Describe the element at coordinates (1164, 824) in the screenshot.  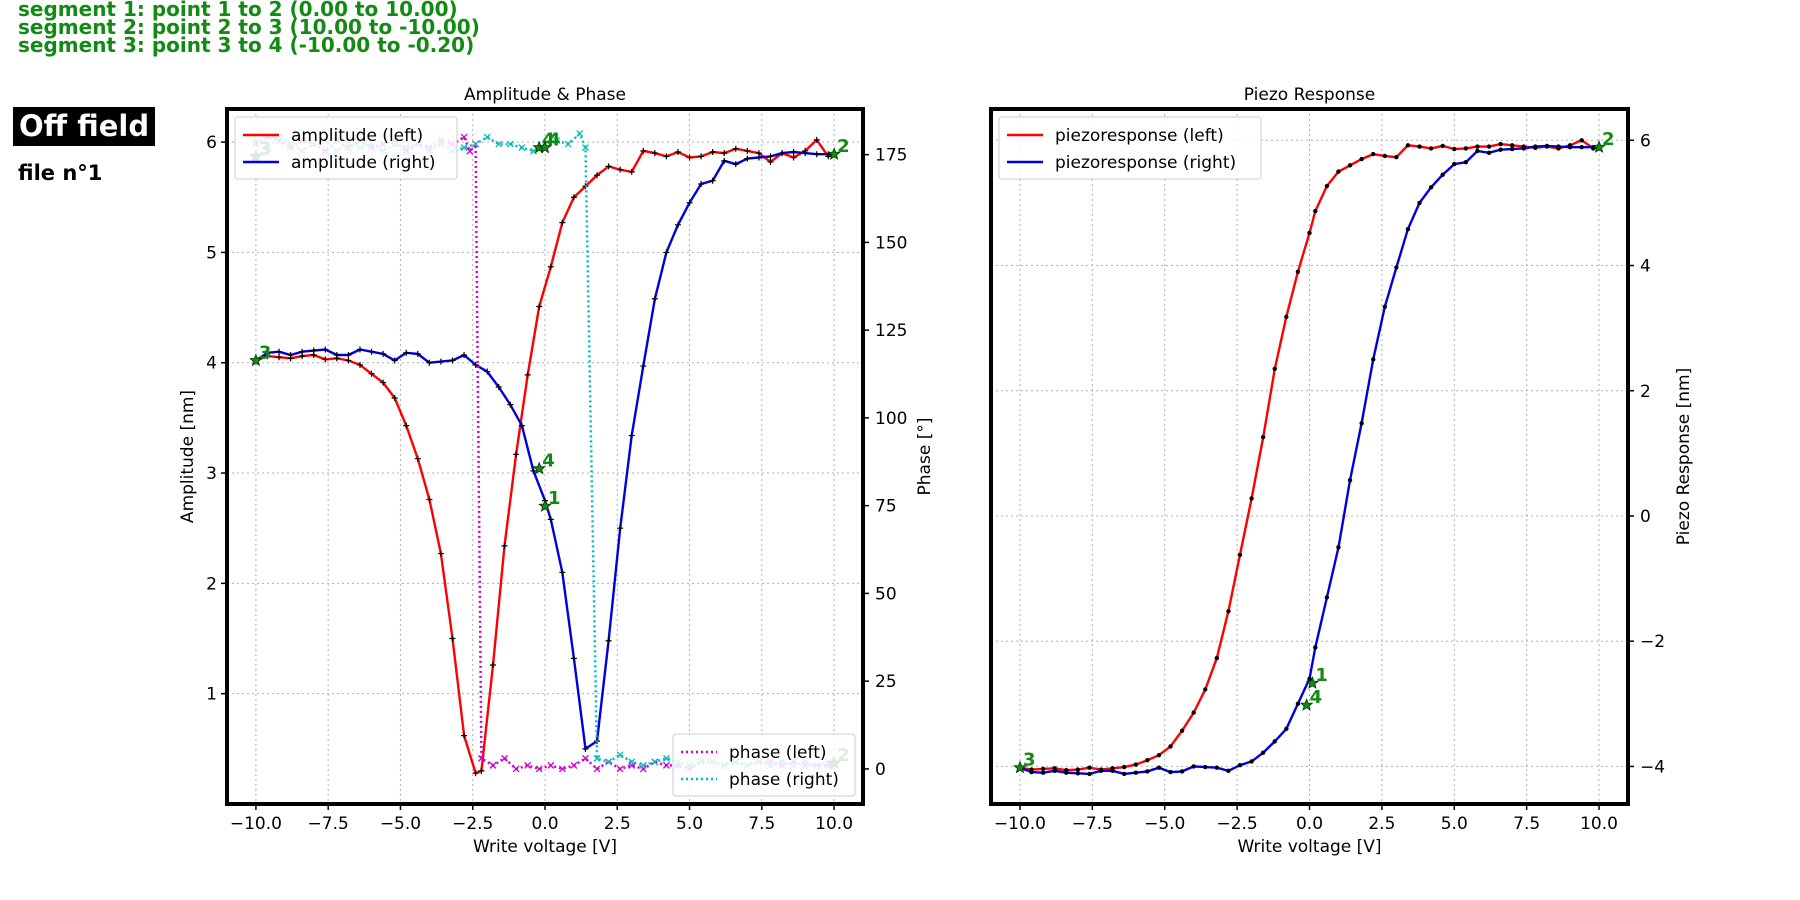
I see `x-tick-label: −5.0` at that location.